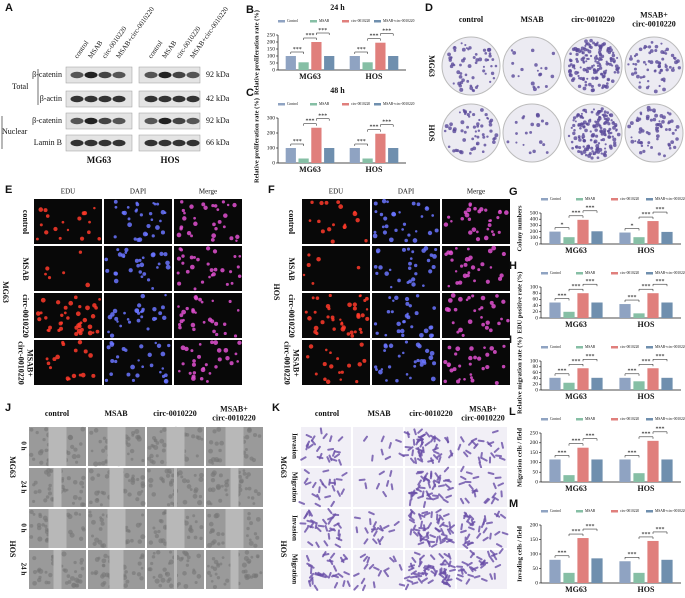 This screenshot has height=598, width=685. Describe the element at coordinates (294, 528) in the screenshot. I see `row-label: Invasion` at that location.